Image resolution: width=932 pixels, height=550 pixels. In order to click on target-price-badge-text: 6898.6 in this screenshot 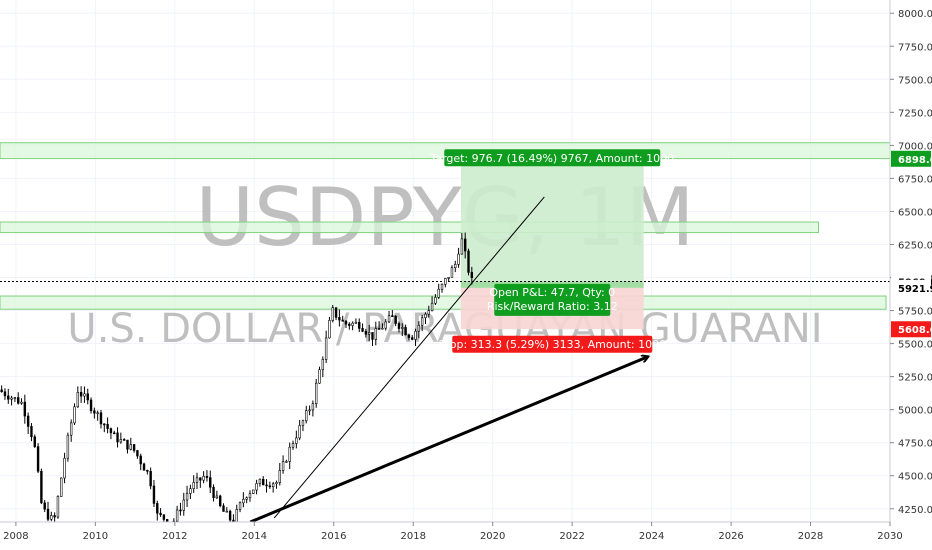, I will do `click(915, 160)`.